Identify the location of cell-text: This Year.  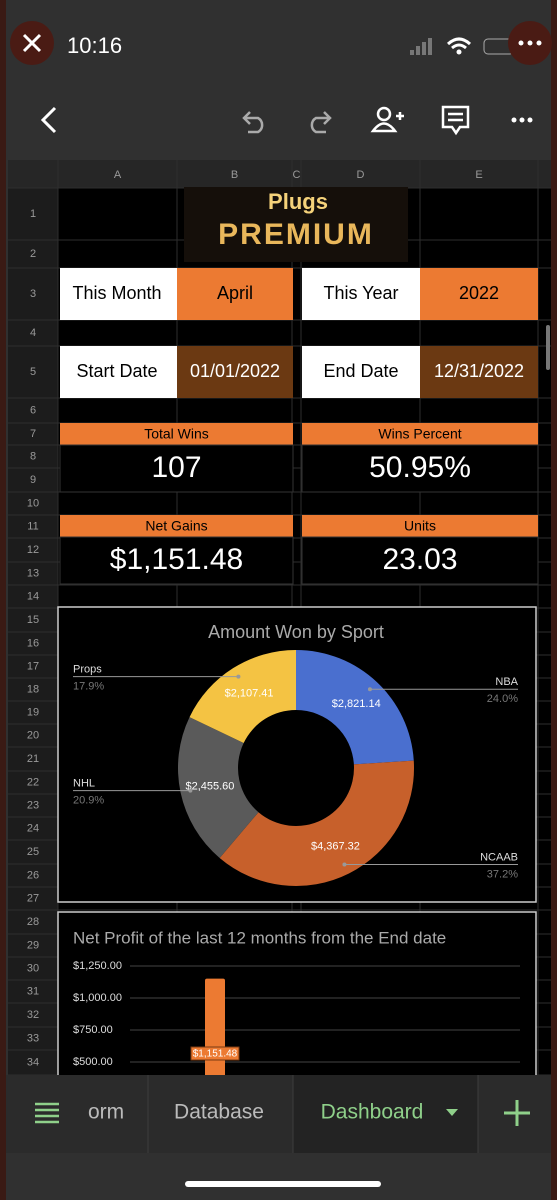
(360, 293).